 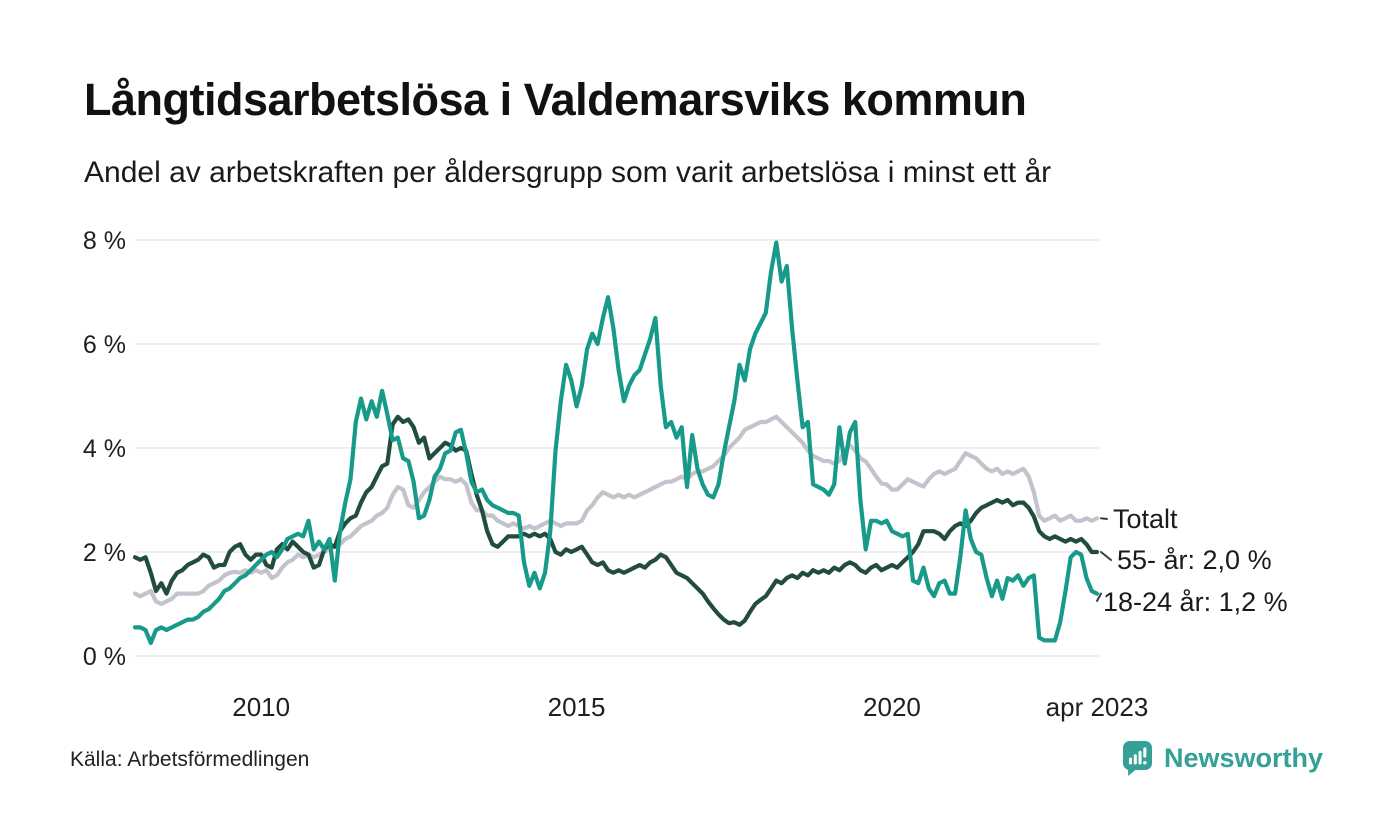 I want to click on y-tick-label: 8 %, so click(x=104, y=241).